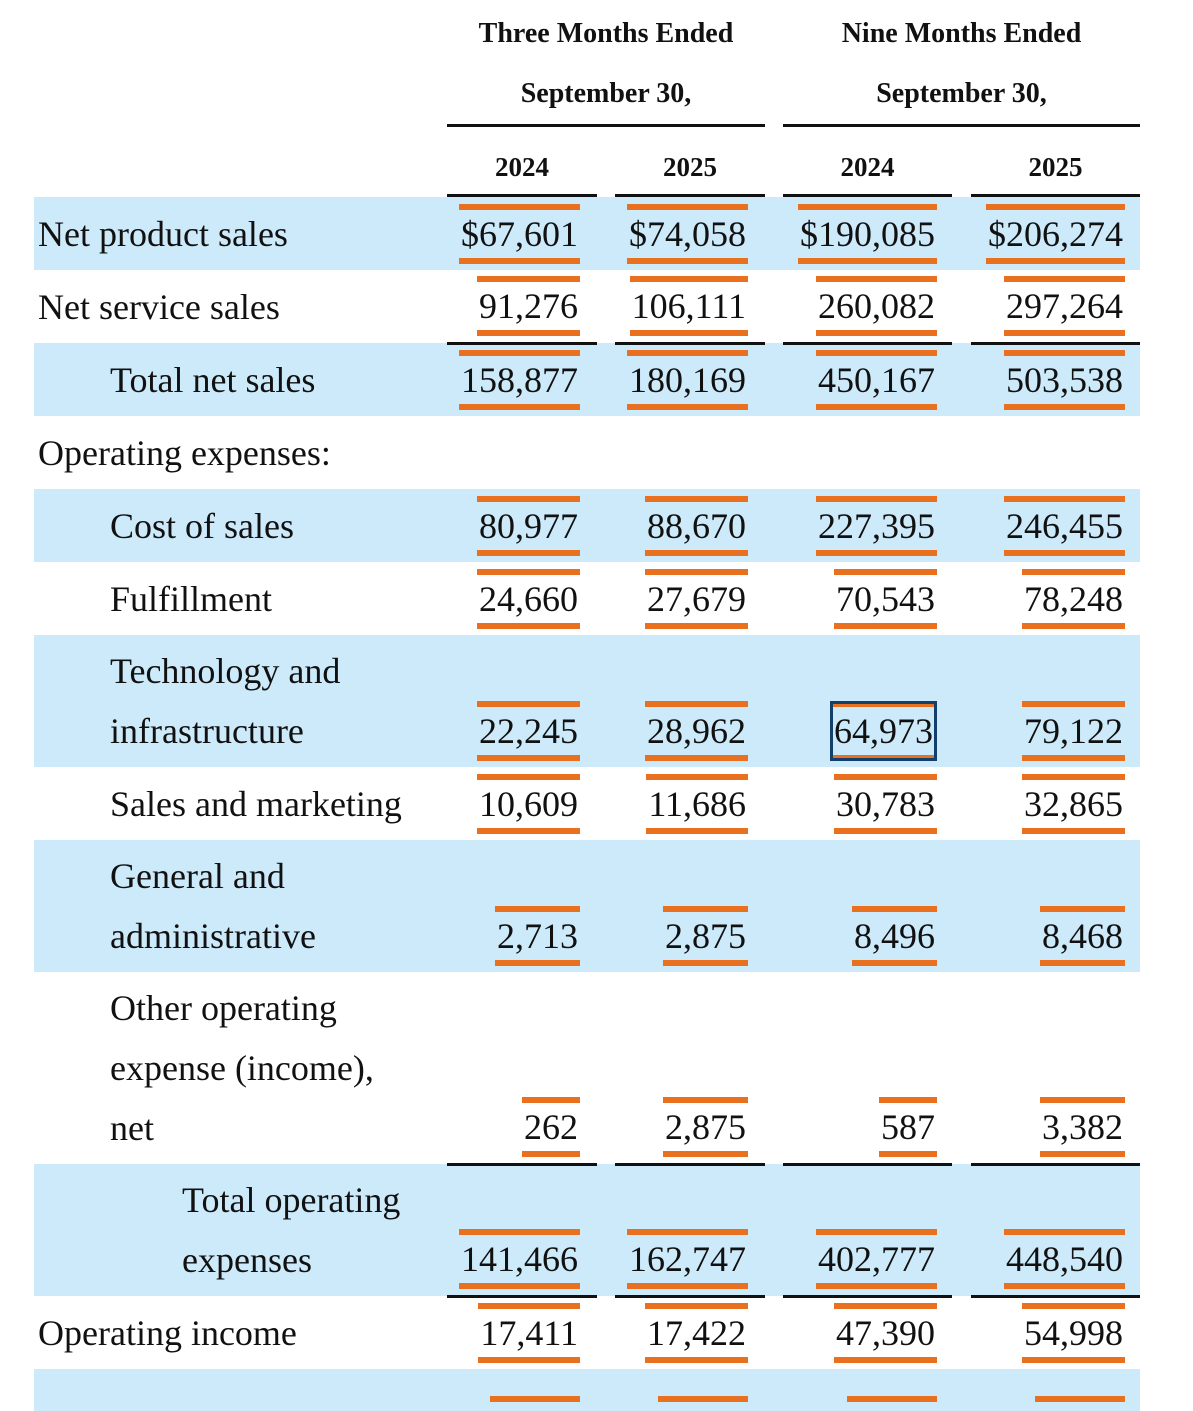  What do you see at coordinates (885, 804) in the screenshot?
I see `value: 30,783` at bounding box center [885, 804].